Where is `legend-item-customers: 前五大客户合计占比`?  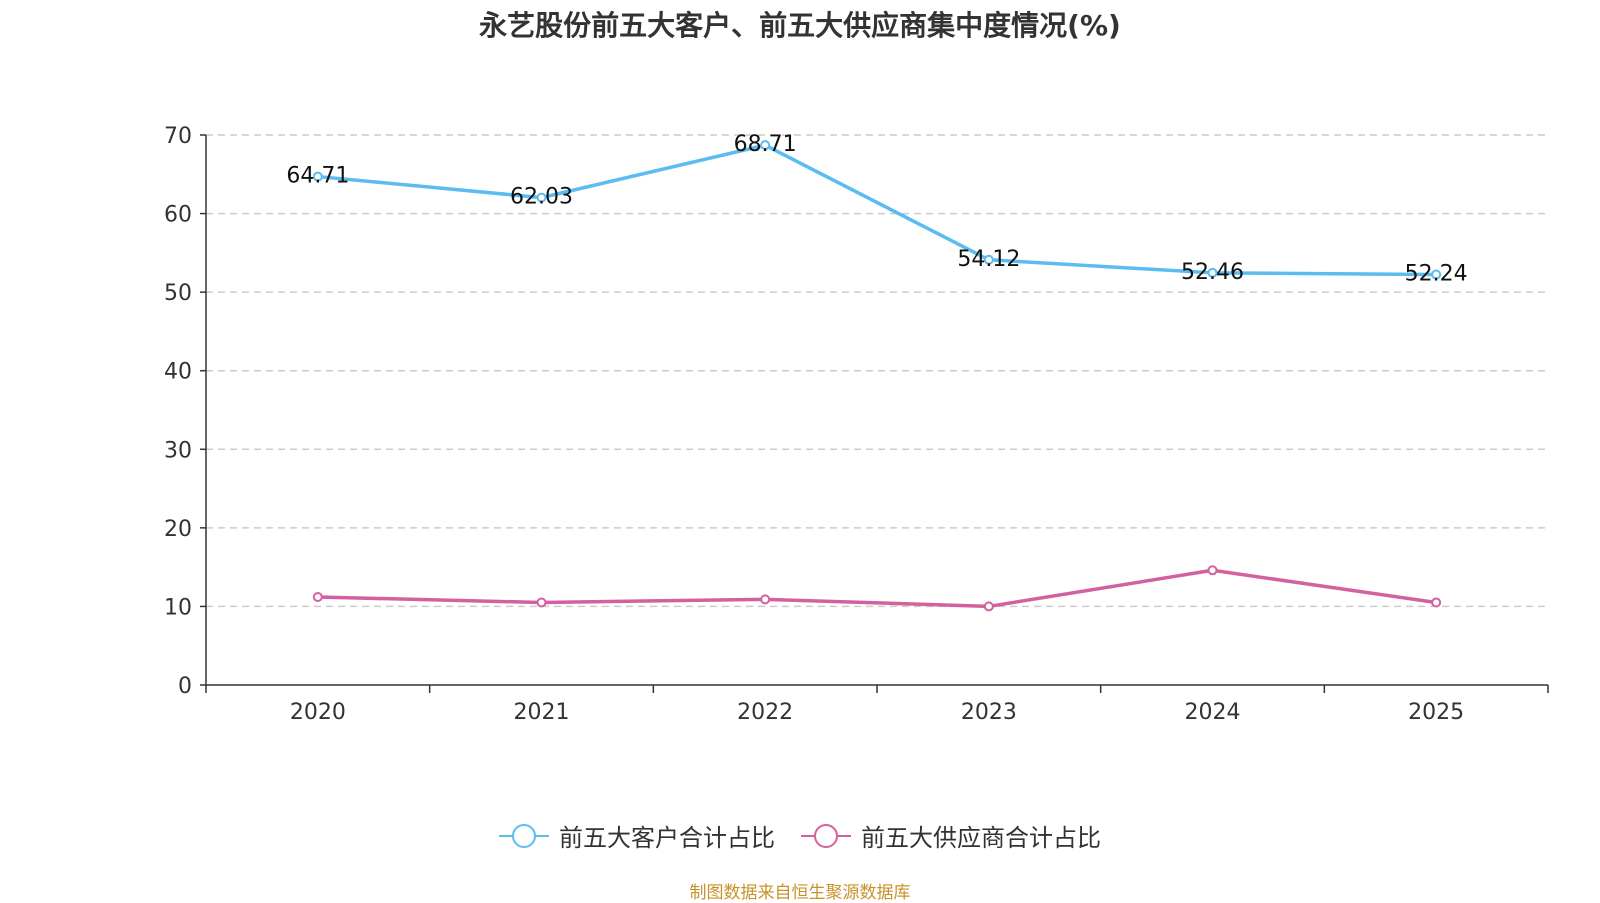
legend-item-customers: 前五大客户合计占比 is located at coordinates (637, 835).